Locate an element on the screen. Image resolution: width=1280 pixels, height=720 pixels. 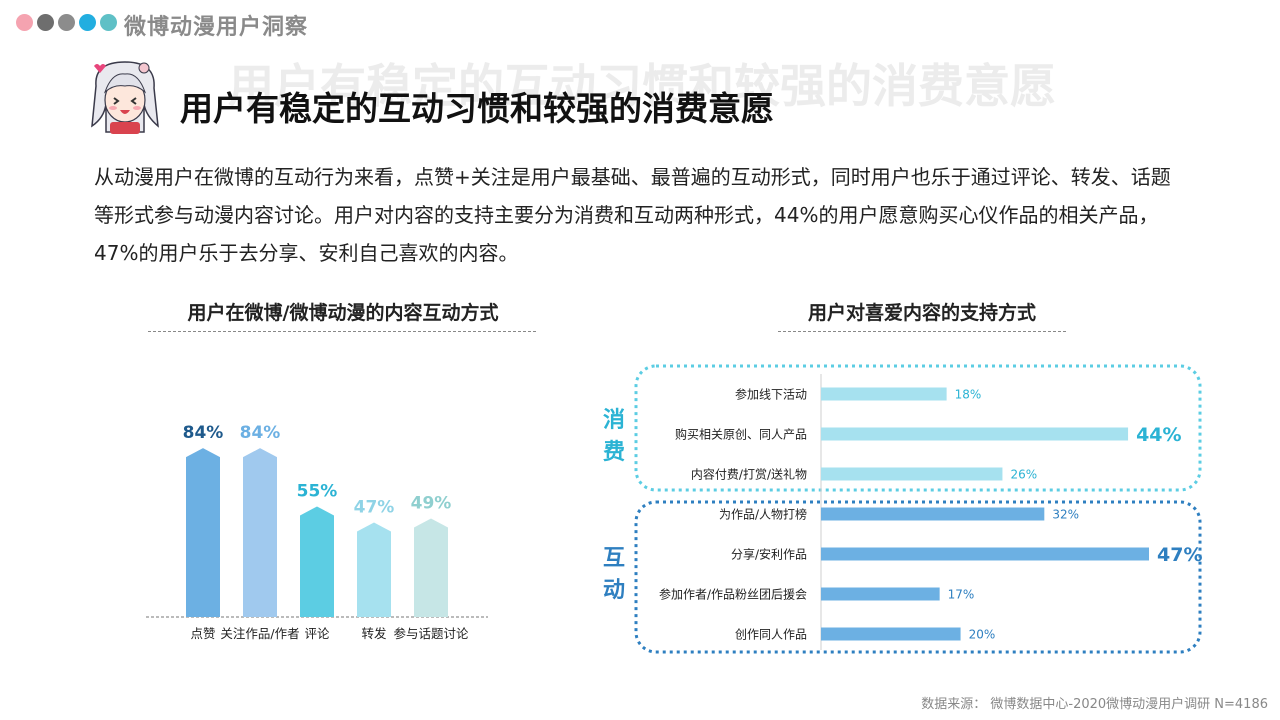
hbar-value-label: 20% is located at coordinates (982, 635).